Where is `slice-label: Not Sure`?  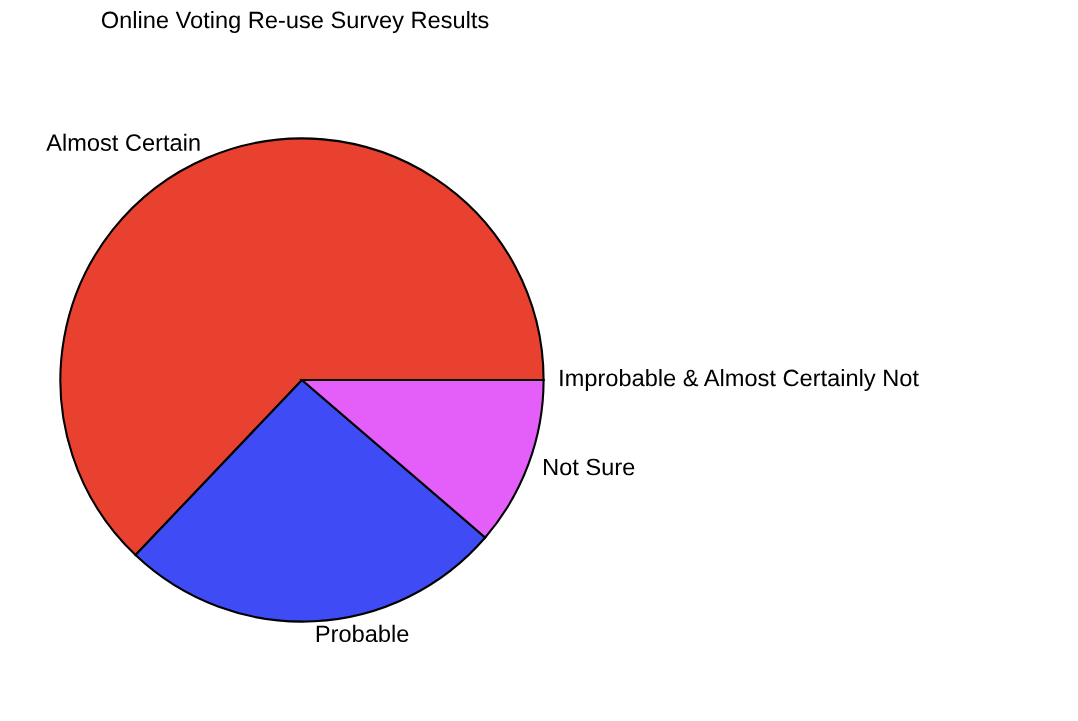
slice-label: Not Sure is located at coordinates (589, 467).